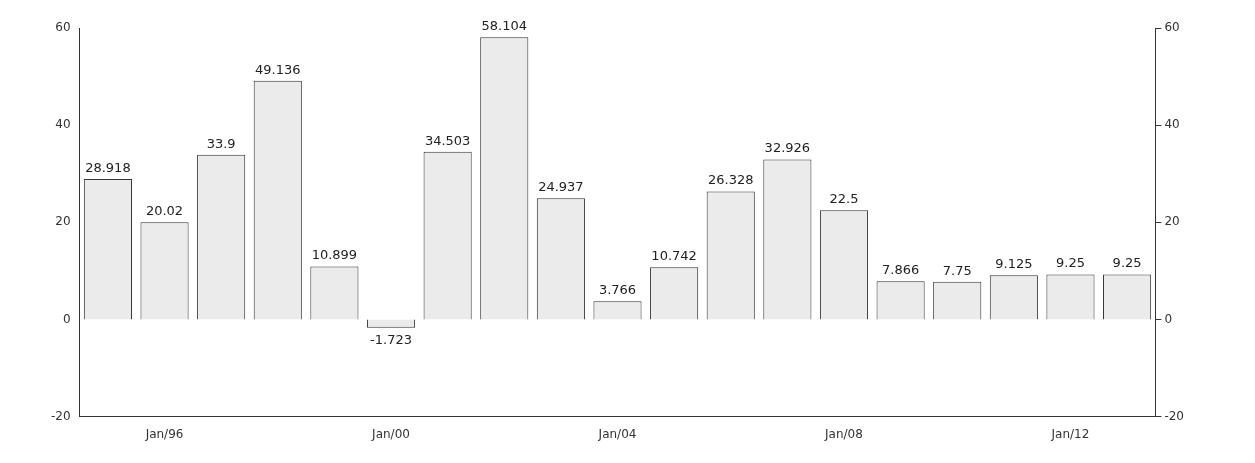  Describe the element at coordinates (334, 255) in the screenshot. I see `data-label: 10.899` at that location.